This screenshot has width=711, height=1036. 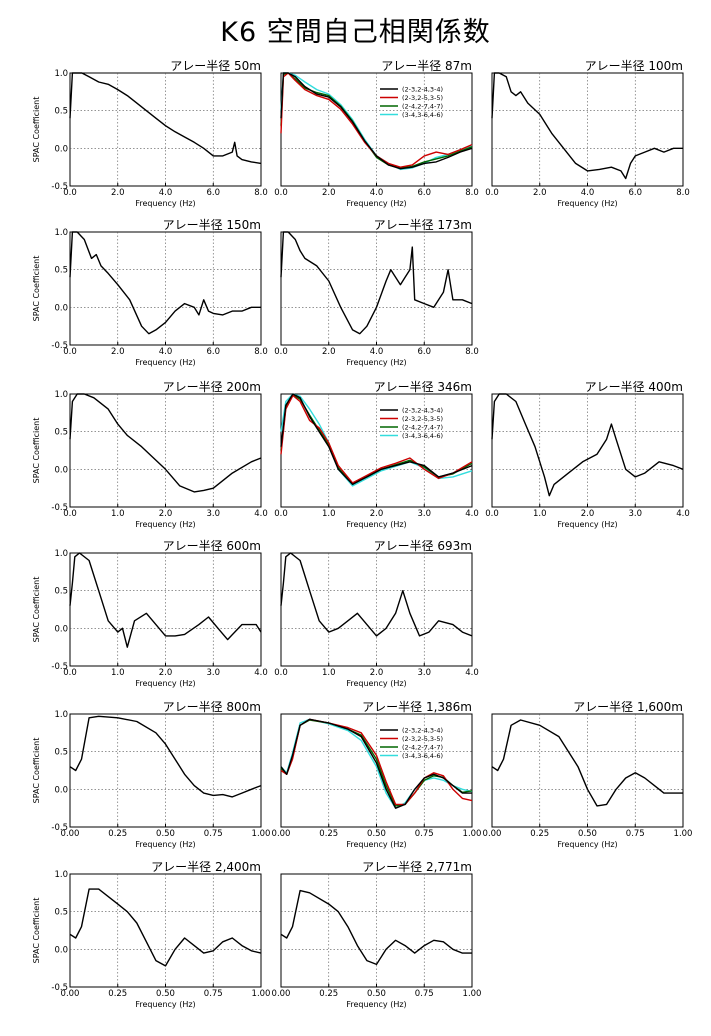 I want to click on chart-title: アレー半径 346m, so click(x=423, y=387).